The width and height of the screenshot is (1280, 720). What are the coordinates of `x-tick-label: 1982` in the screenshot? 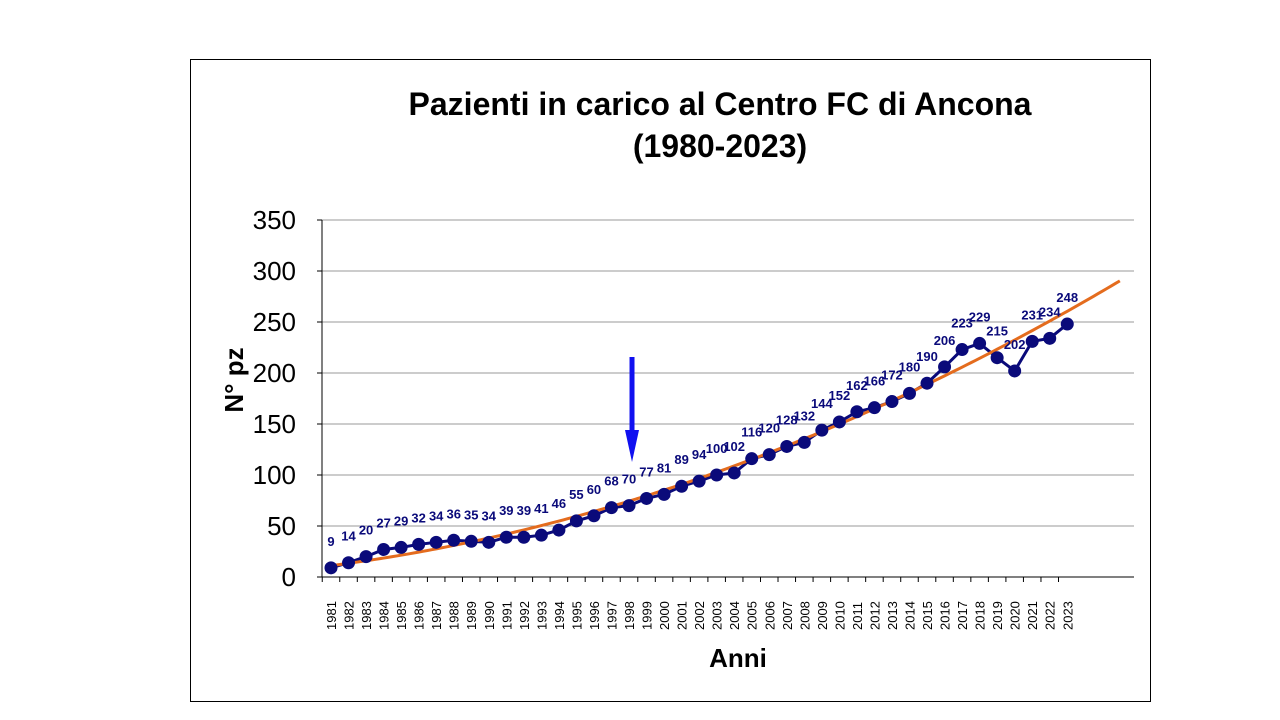 It's located at (349, 615).